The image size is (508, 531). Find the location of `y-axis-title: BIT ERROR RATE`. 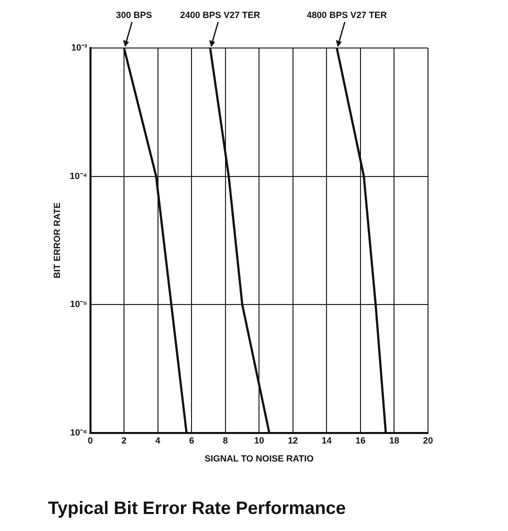

y-axis-title: BIT ERROR RATE is located at coordinates (57, 240).